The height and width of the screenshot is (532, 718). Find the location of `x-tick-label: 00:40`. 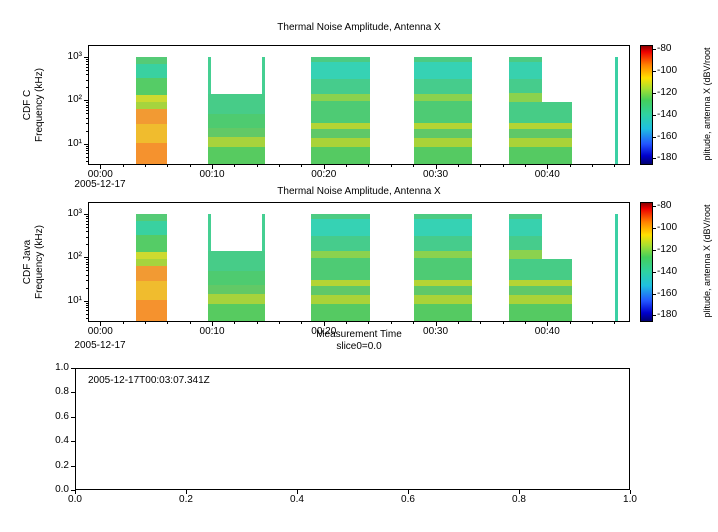

x-tick-label: 00:40 is located at coordinates (547, 331).